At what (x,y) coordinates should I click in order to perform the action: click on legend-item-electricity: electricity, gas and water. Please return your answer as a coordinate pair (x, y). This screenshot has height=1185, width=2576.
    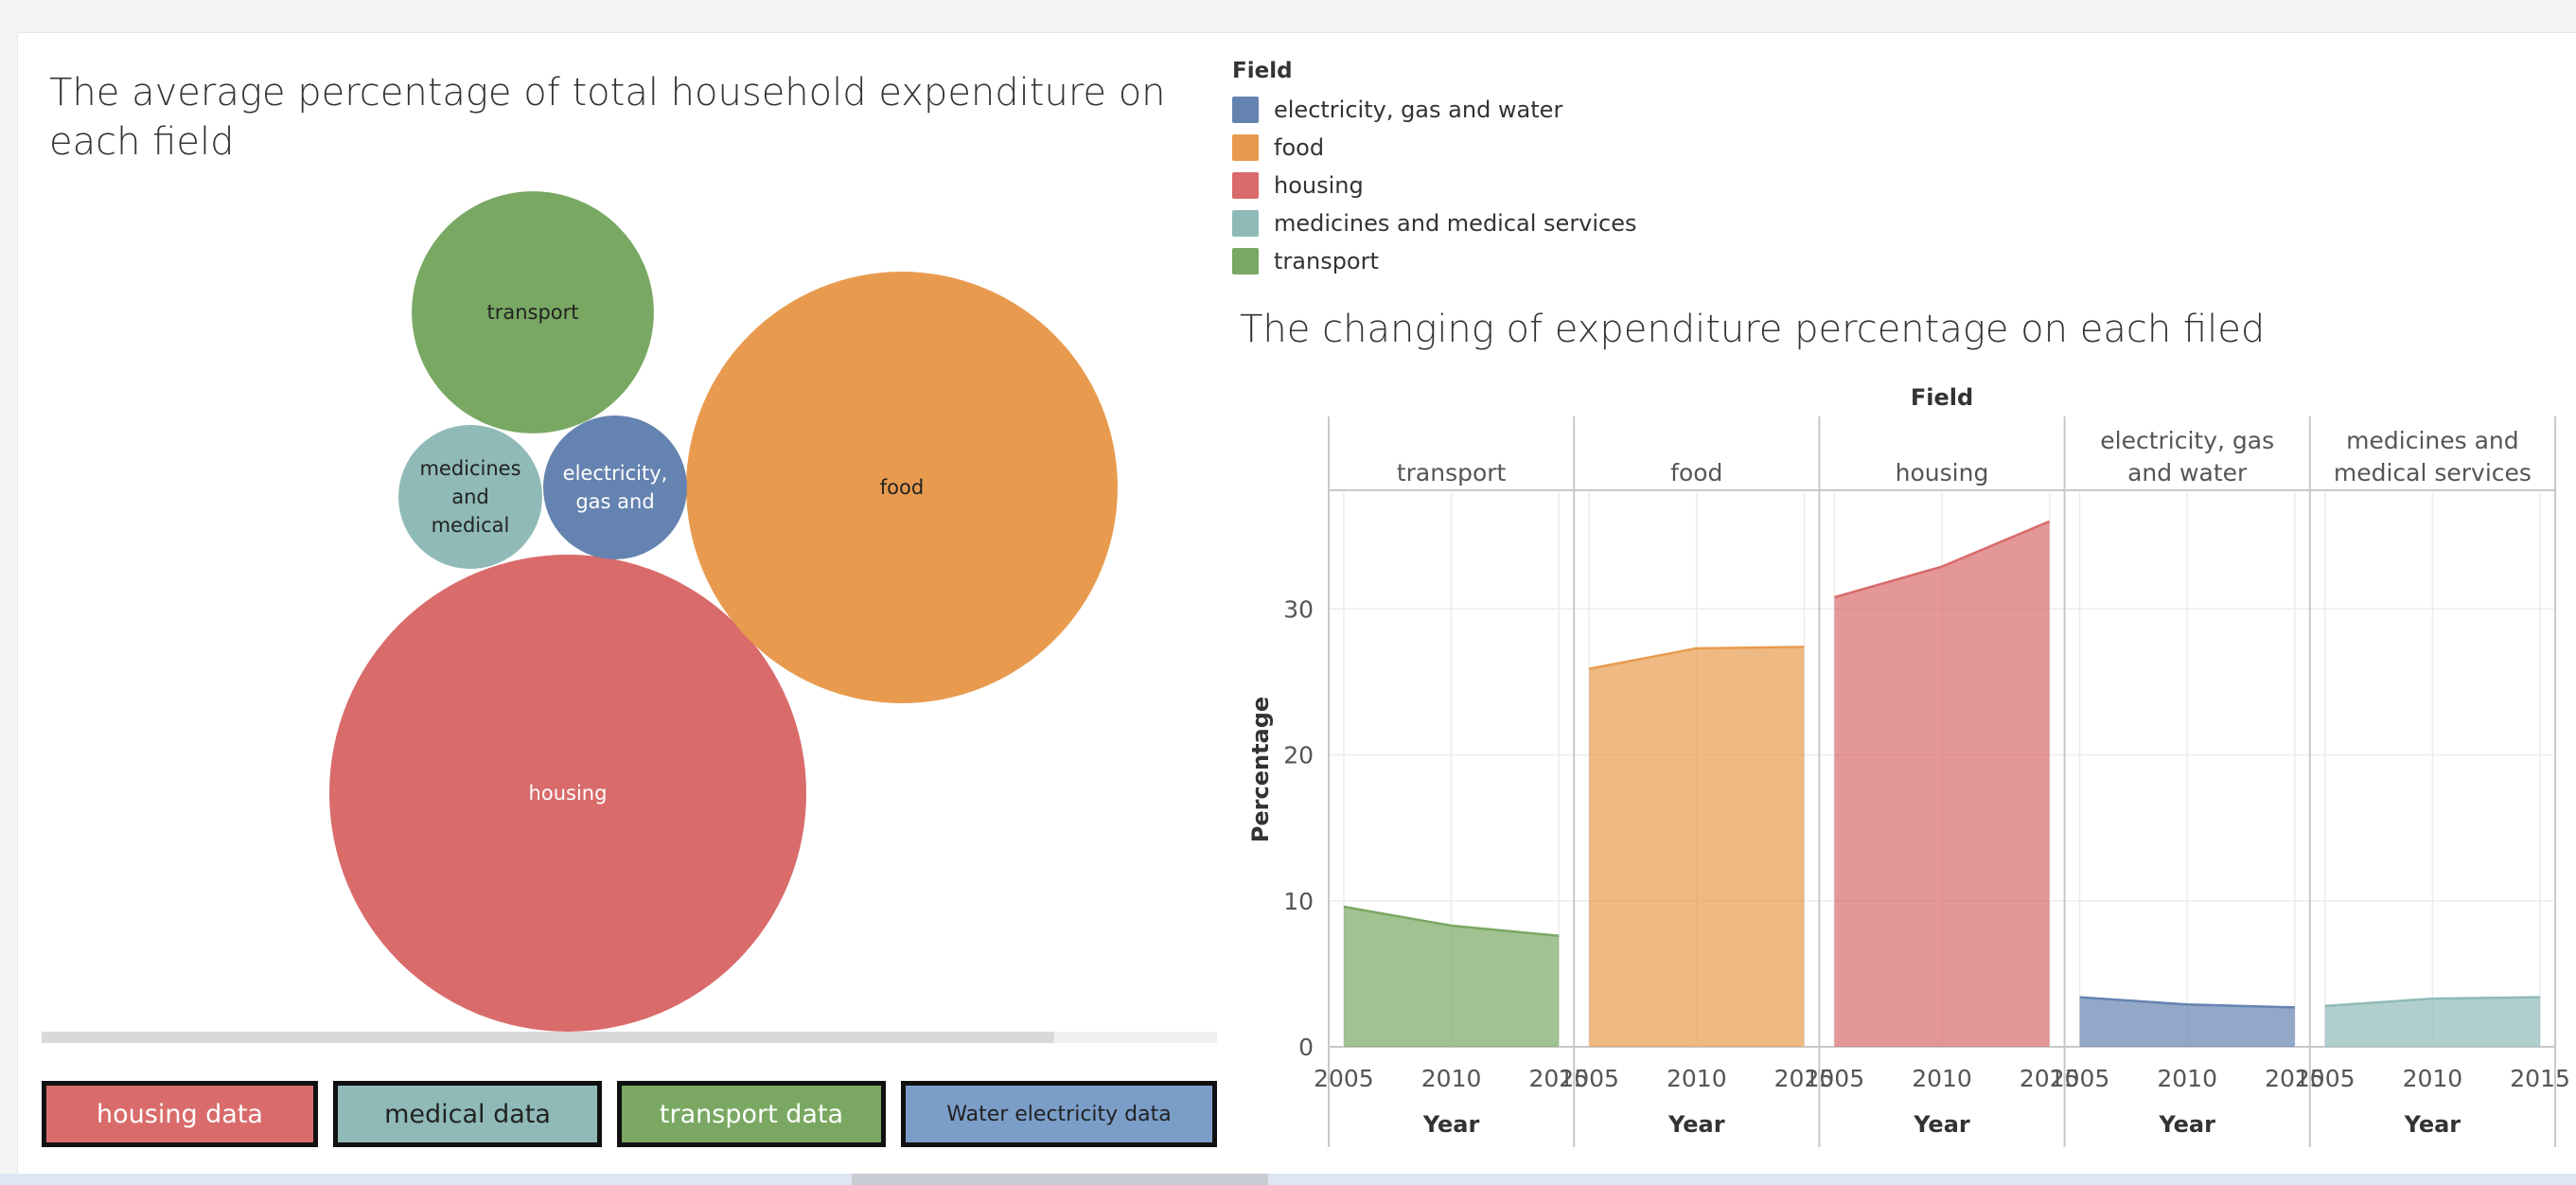
    Looking at the image, I should click on (1434, 110).